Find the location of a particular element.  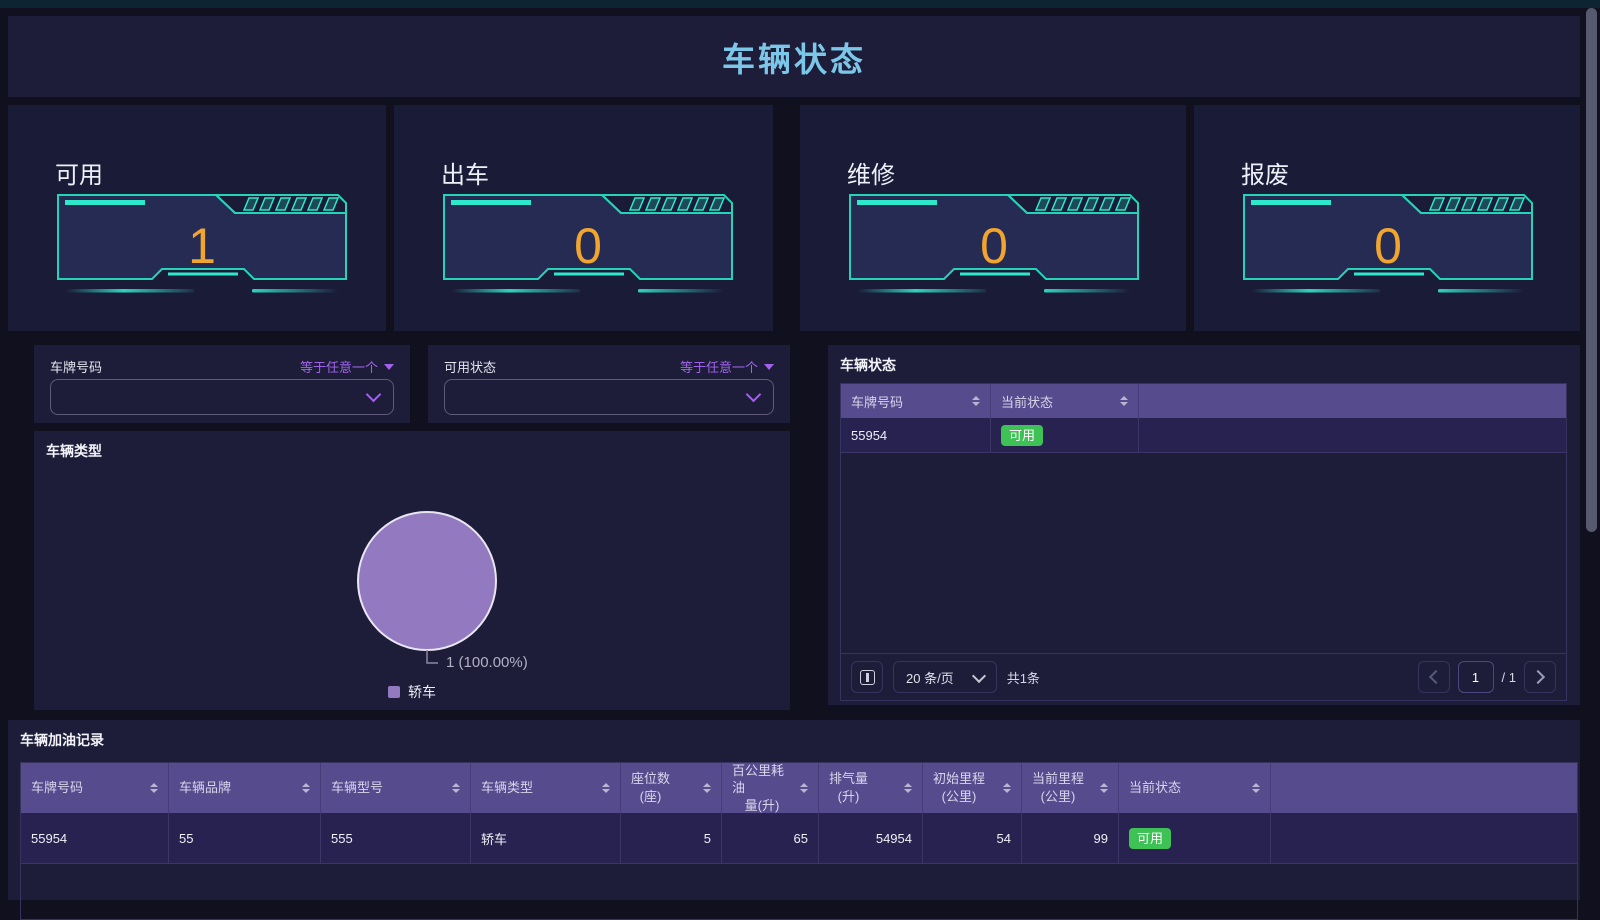

filter-availability-status: 可用状态 等于任意一个 is located at coordinates (609, 384).